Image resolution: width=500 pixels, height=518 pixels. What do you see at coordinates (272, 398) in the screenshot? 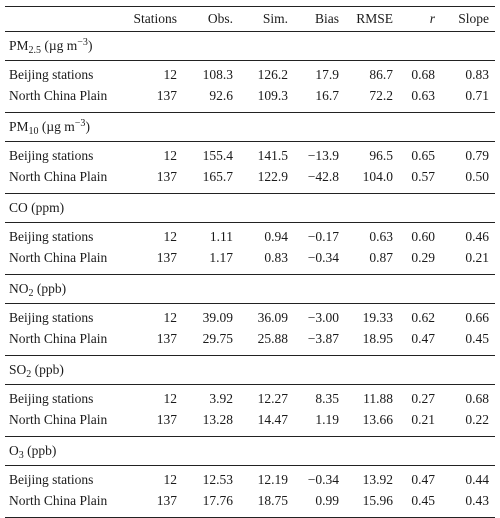
I see `cell-sim: 12.27` at bounding box center [272, 398].